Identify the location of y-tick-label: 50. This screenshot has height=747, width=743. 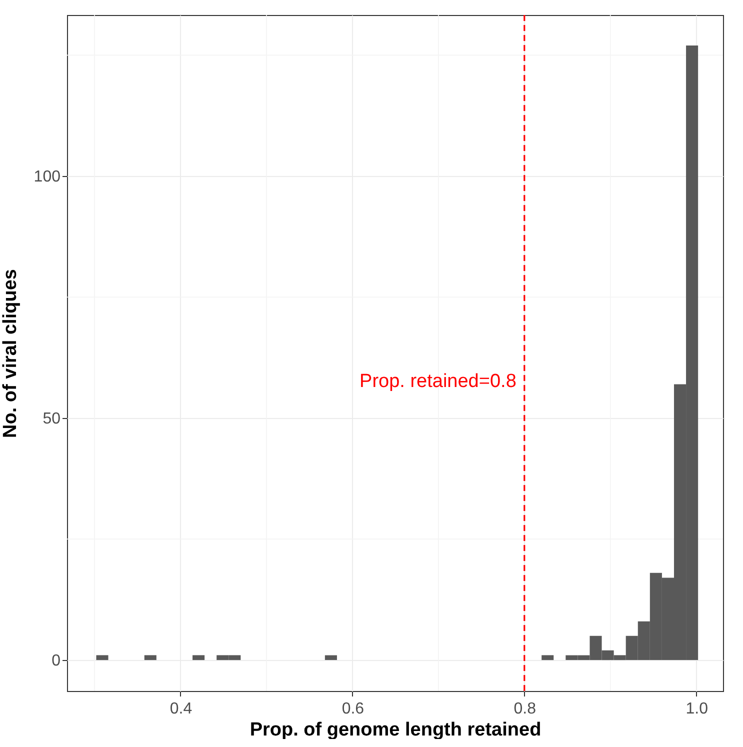
(51, 419).